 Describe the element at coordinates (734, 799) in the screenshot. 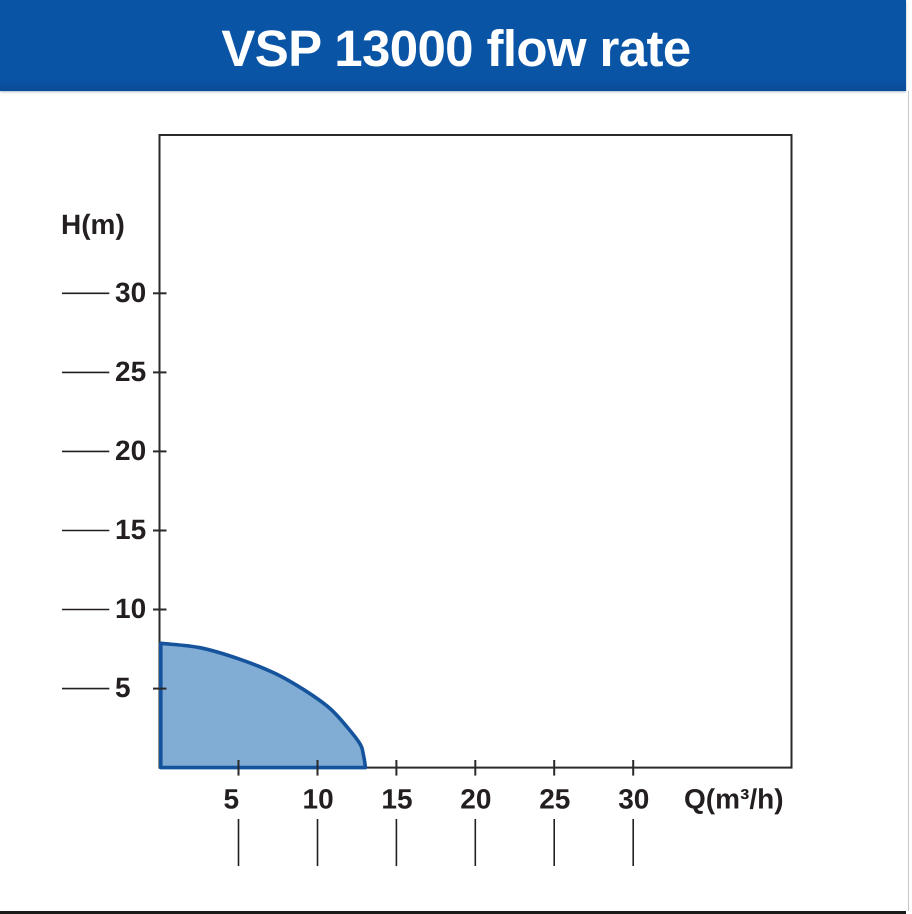

I see `svg-text: Q(m³/h)` at that location.